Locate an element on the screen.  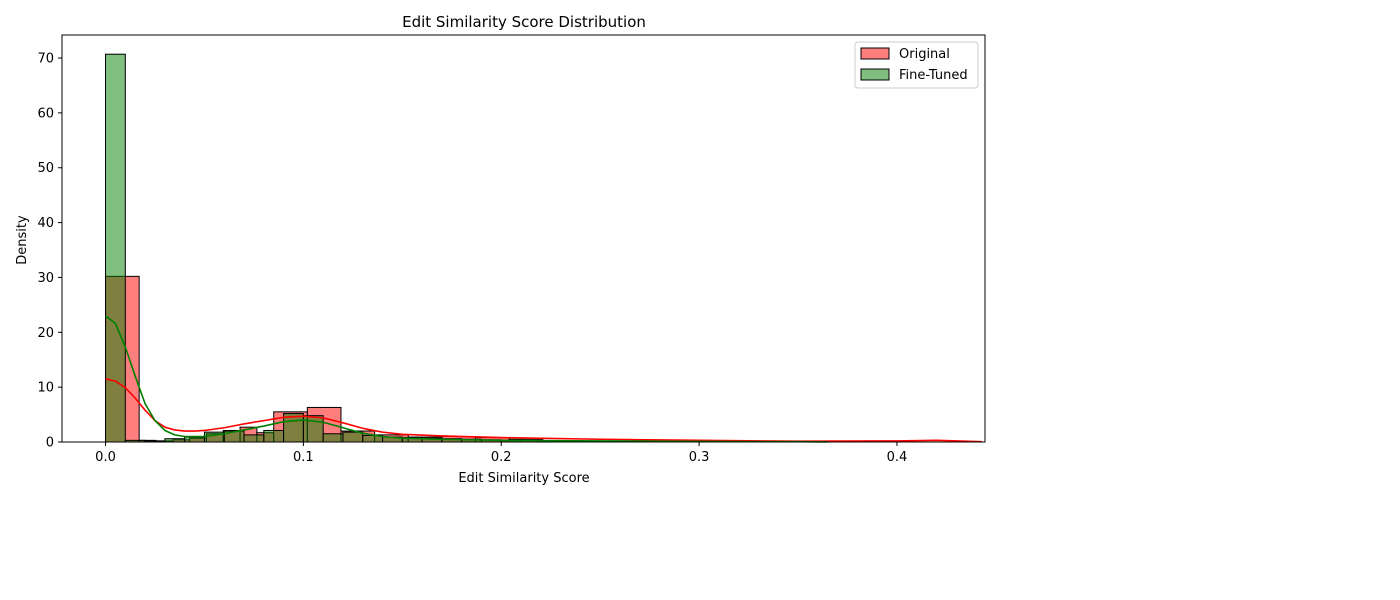
legend-swatch-original is located at coordinates (875, 53).